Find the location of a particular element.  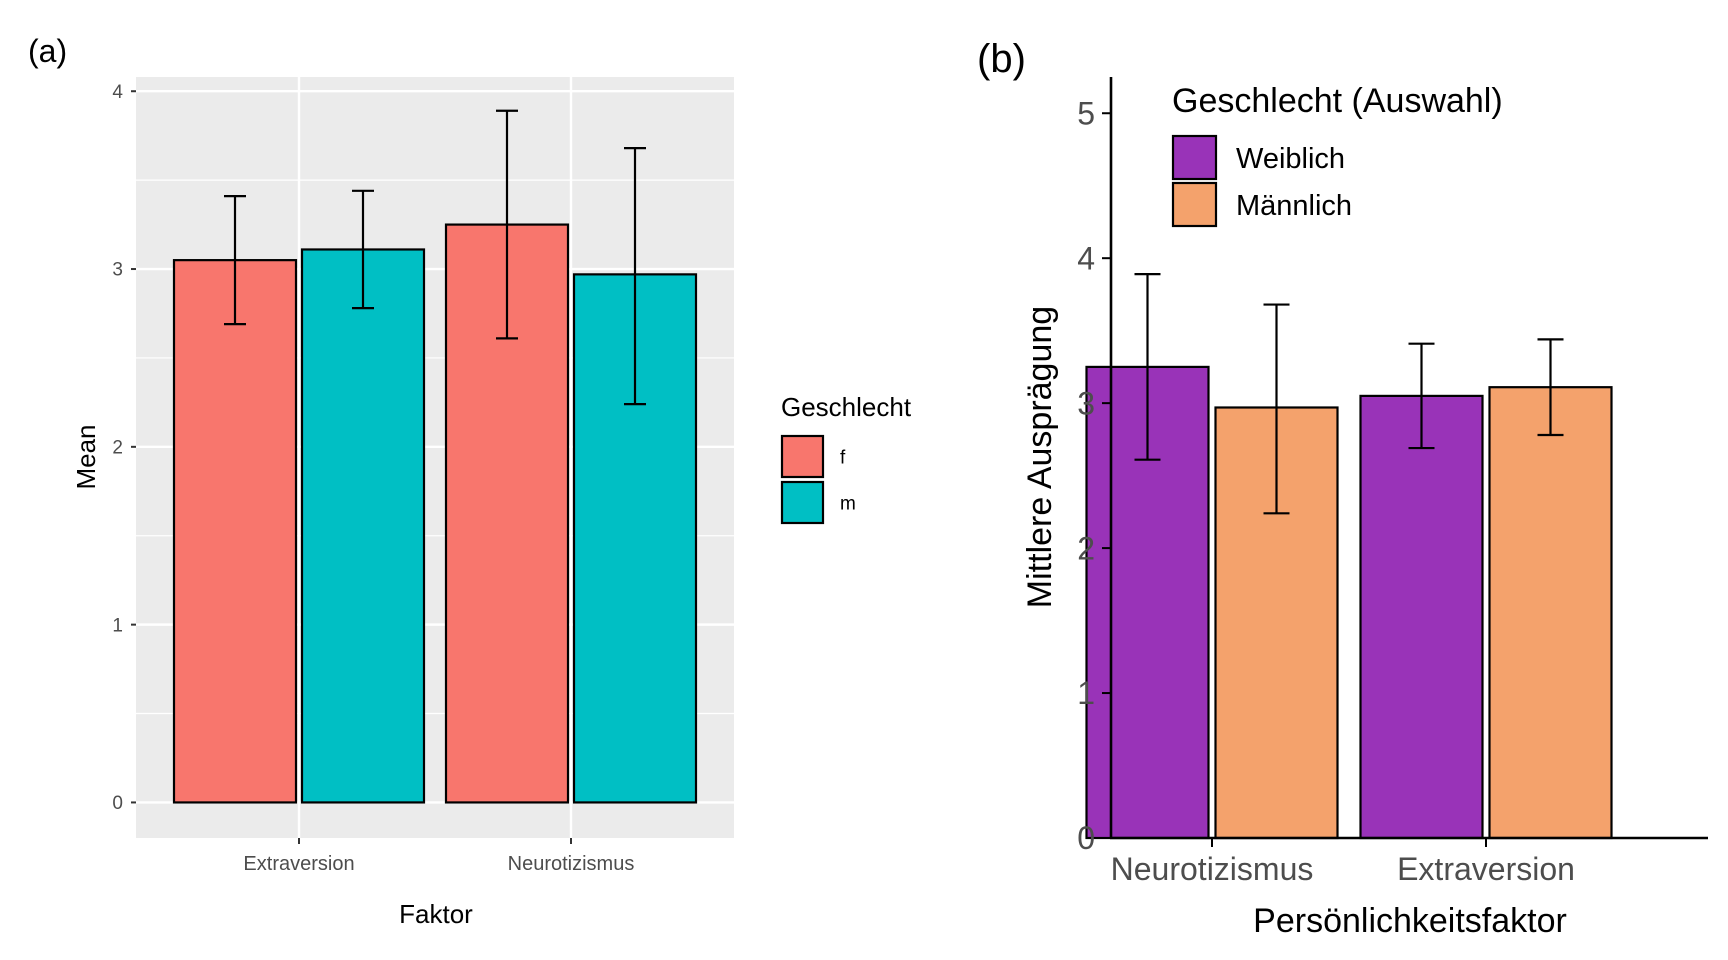

legend-label: Männlich is located at coordinates (1294, 206).